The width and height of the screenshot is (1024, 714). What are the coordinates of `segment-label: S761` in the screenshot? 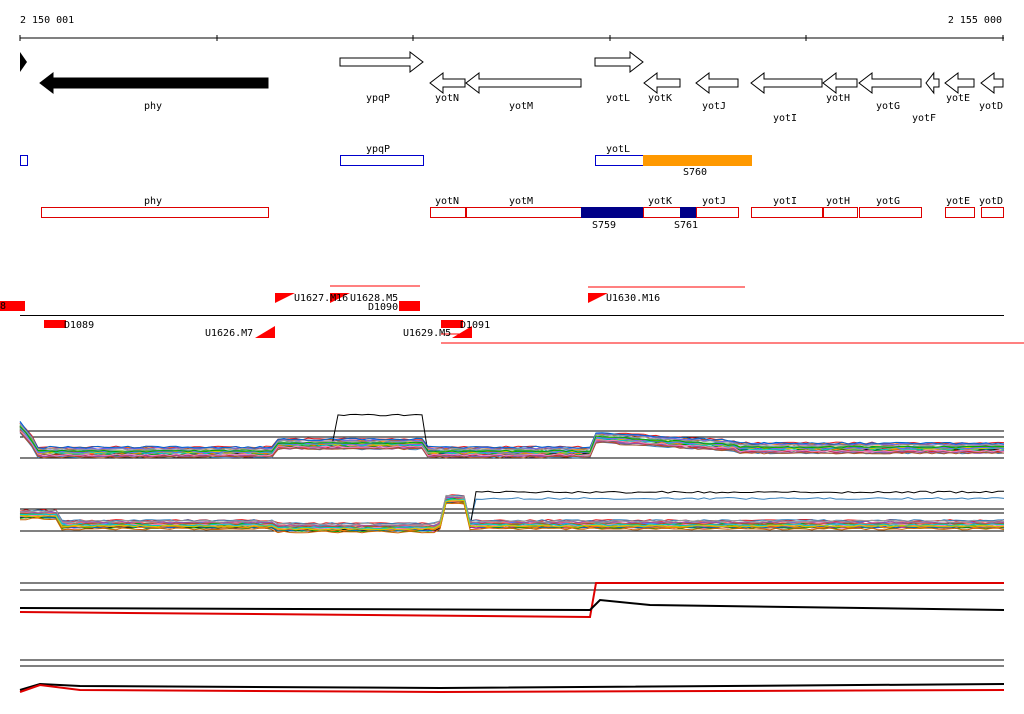 It's located at (686, 225).